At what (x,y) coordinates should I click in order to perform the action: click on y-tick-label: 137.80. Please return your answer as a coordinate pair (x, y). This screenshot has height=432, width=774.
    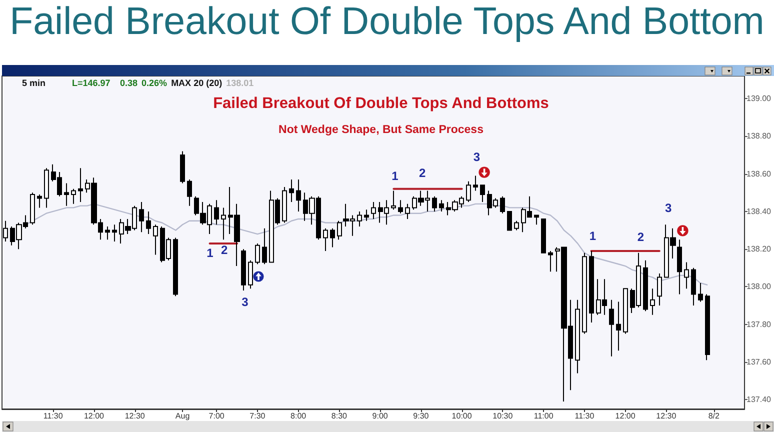
    Looking at the image, I should click on (759, 324).